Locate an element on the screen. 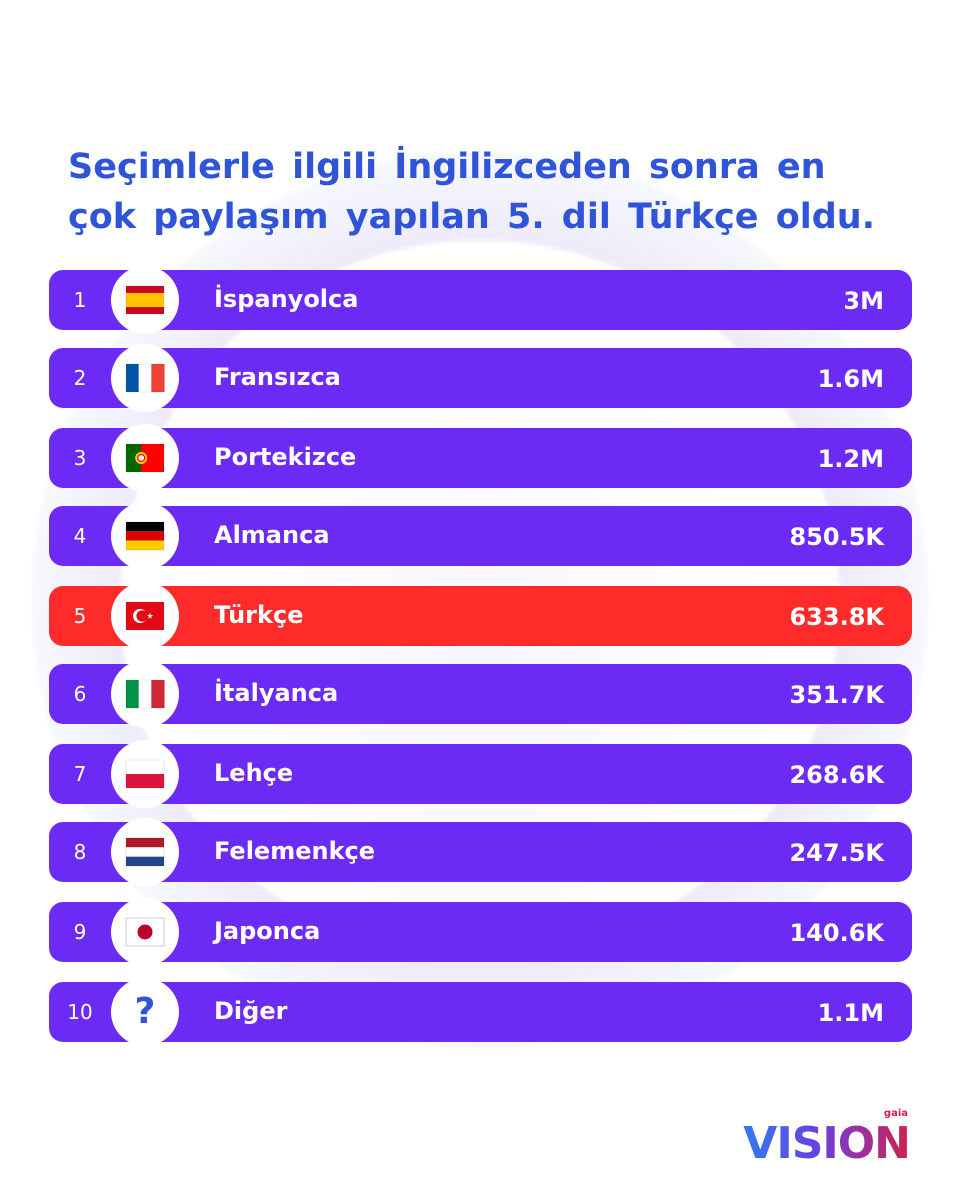 The height and width of the screenshot is (1200, 960). title-line-1: Seçimlerle ilgili İngilizceden sonra en is located at coordinates (447, 167).